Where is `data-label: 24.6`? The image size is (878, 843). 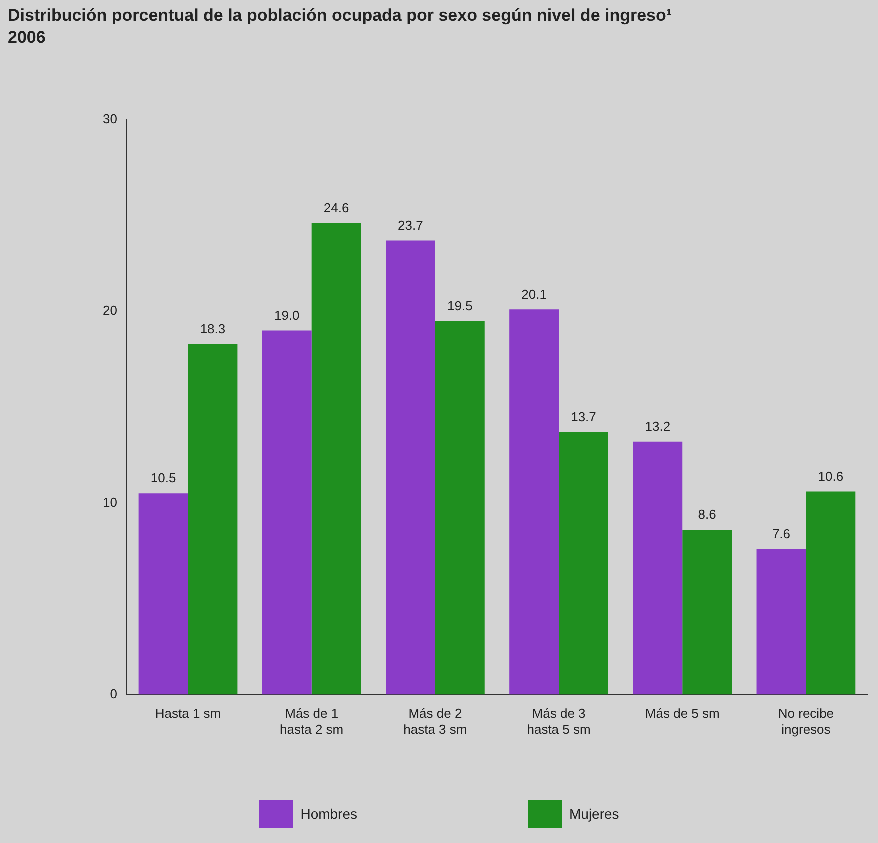
data-label: 24.6 is located at coordinates (337, 208).